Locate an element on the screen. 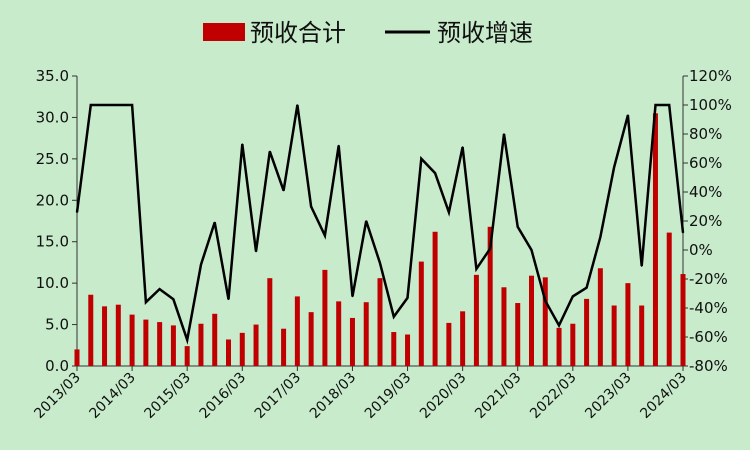 The height and width of the screenshot is (450, 750). y-left-tick-label: 5.0 is located at coordinates (57, 325).